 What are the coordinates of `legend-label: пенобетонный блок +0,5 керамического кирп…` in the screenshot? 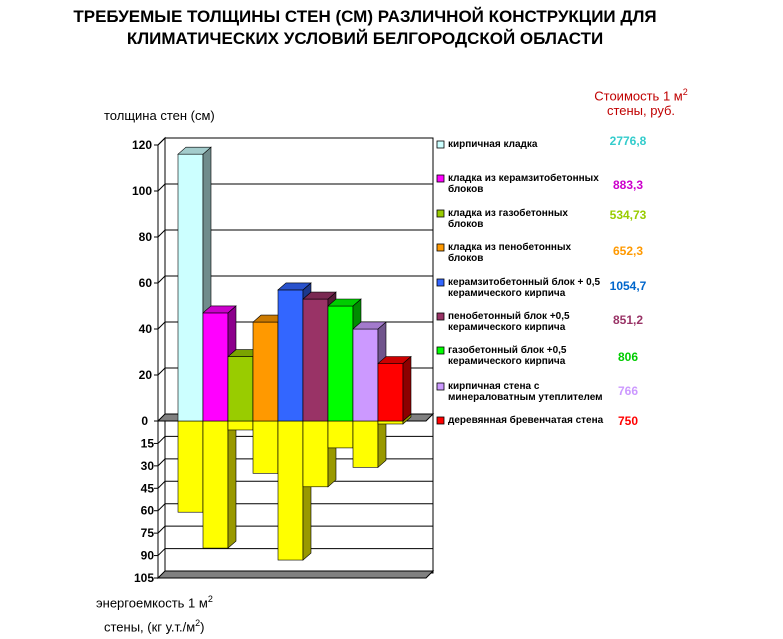 It's located at (509, 321).